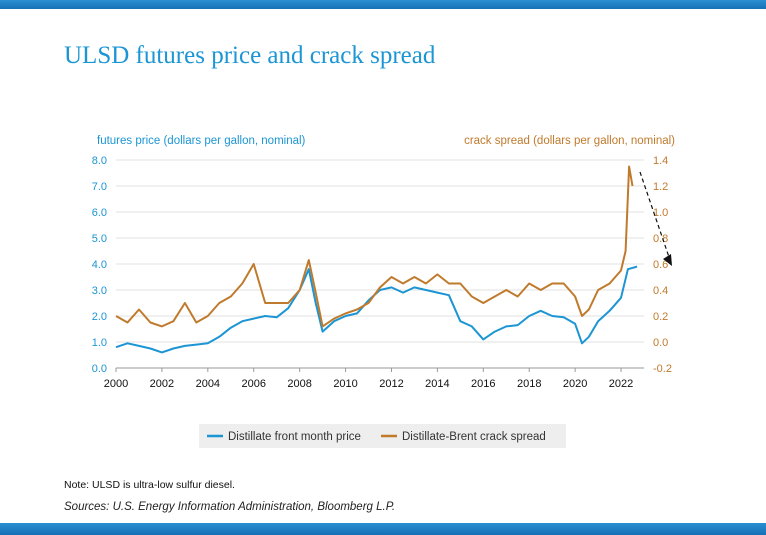 The width and height of the screenshot is (766, 535). I want to click on x-tick-label: 2008, so click(299, 384).